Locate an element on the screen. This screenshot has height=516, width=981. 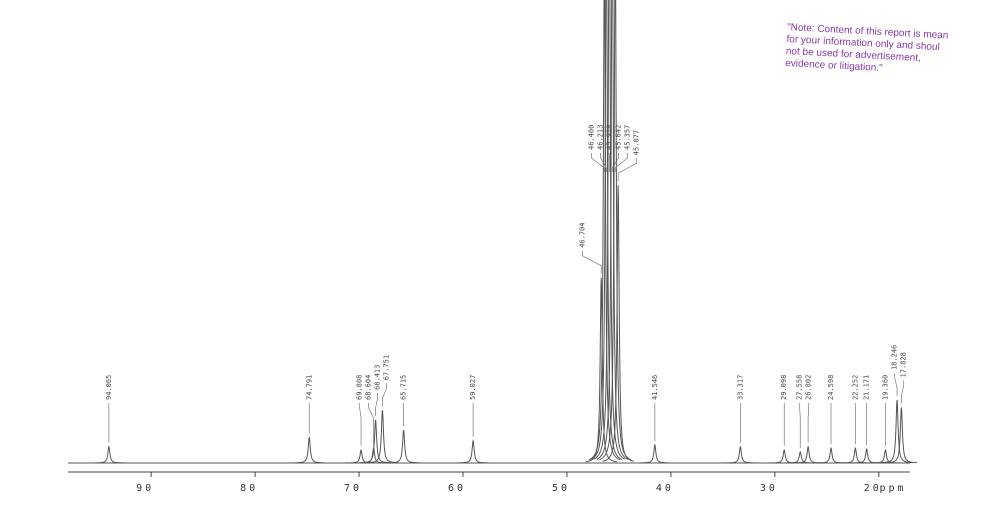
x-tick-label: 20 is located at coordinates (873, 488).